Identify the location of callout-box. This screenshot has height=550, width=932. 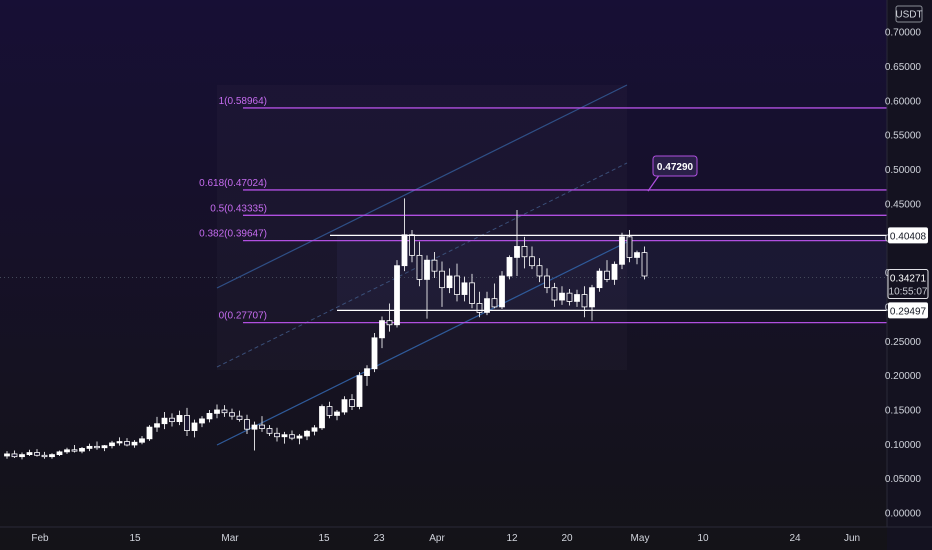
(675, 166).